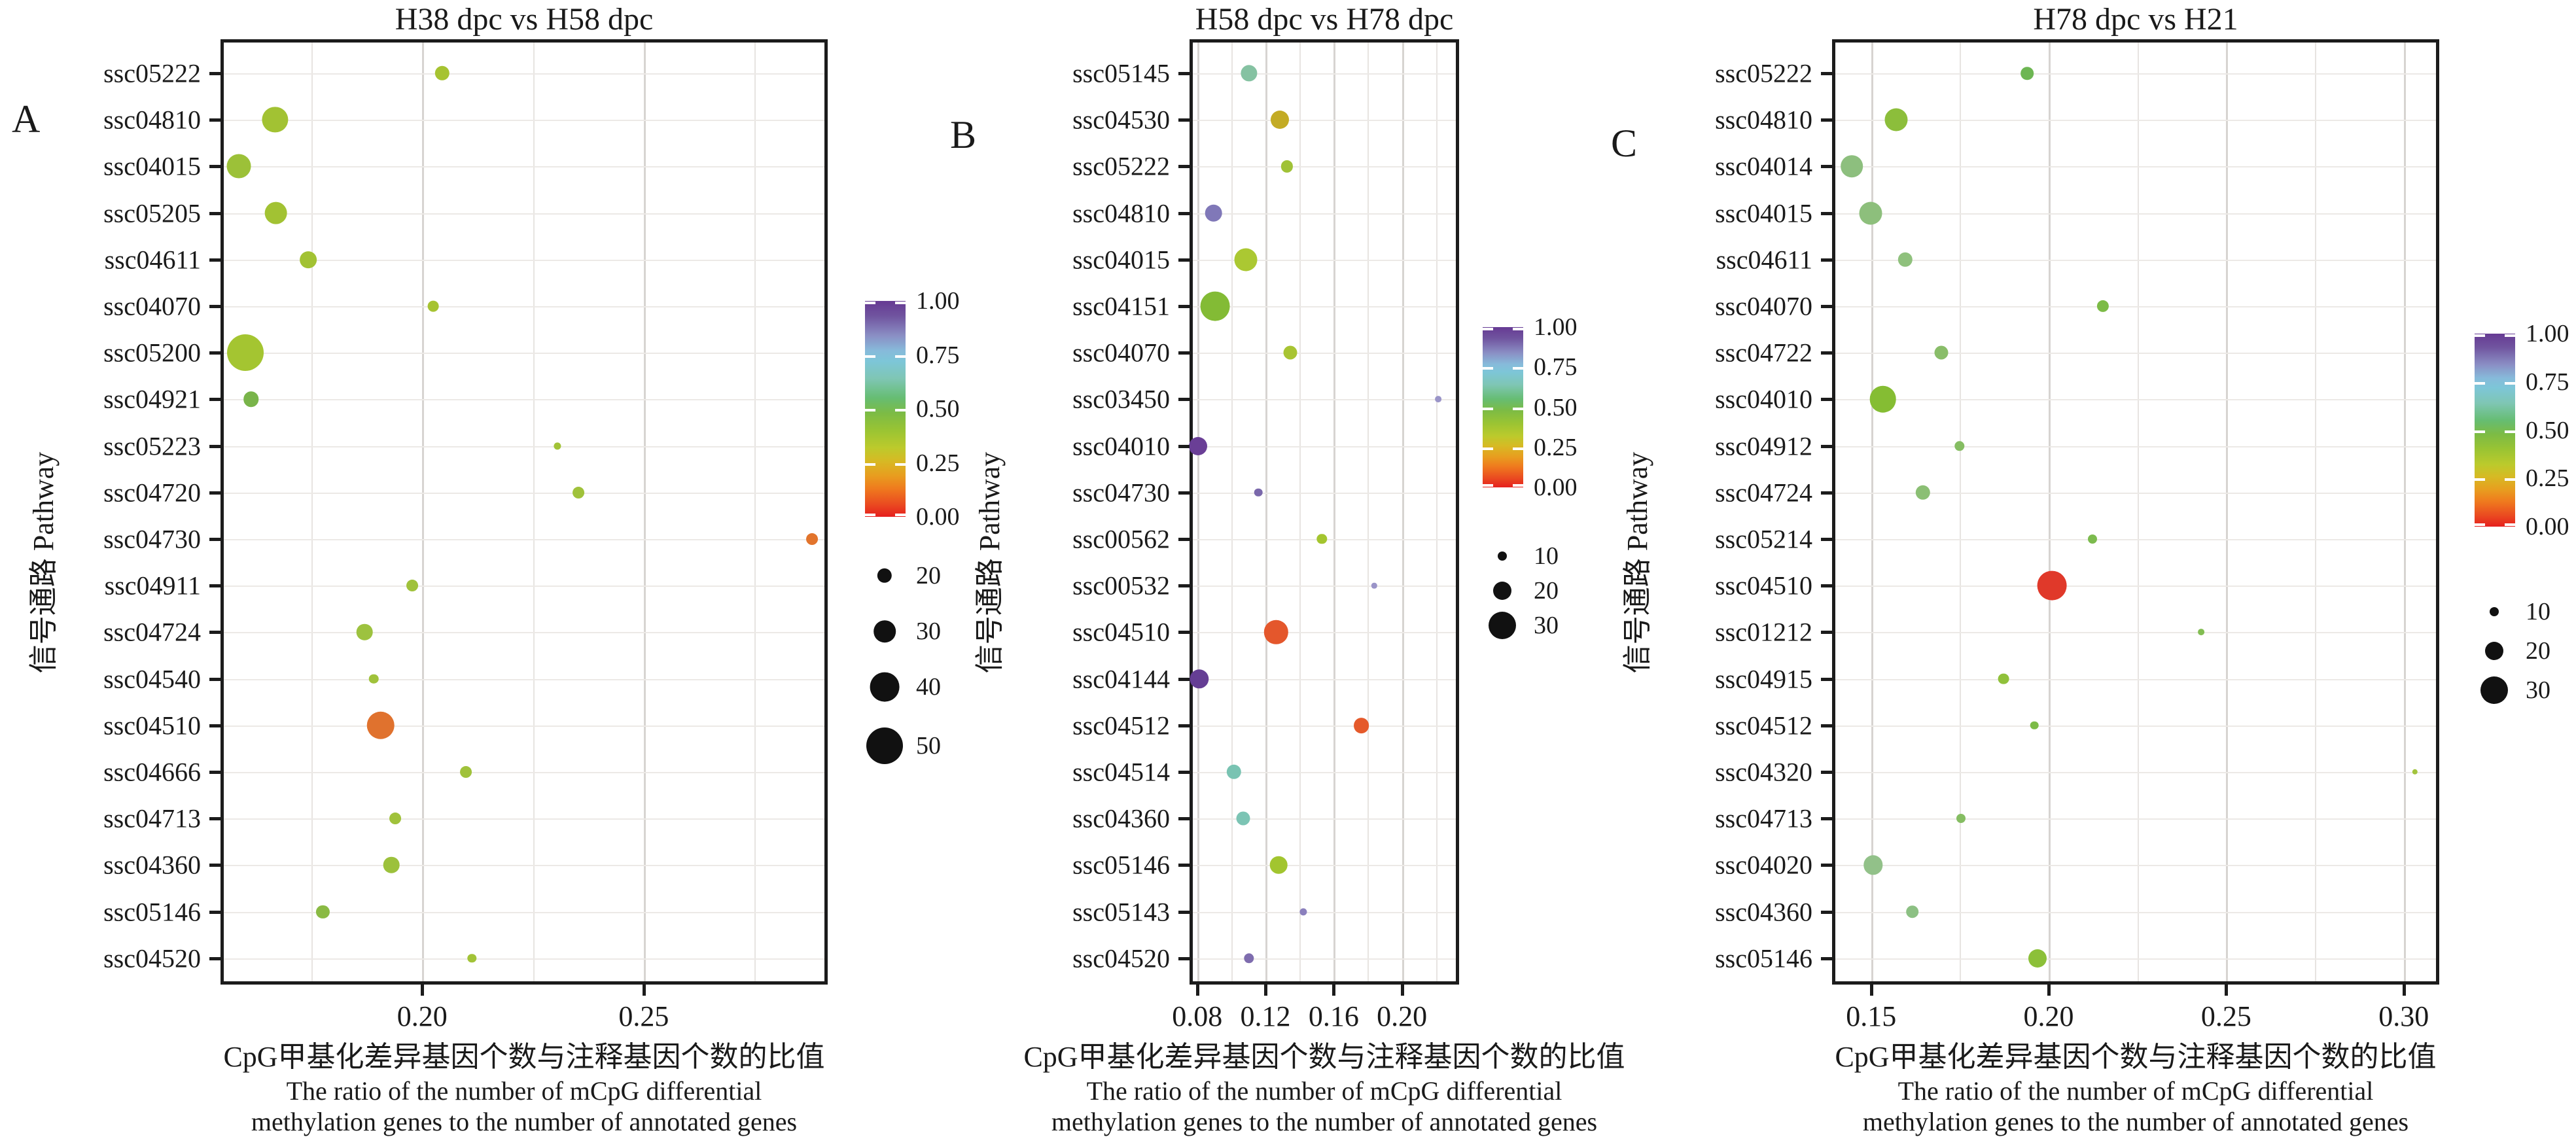 The image size is (2576, 1137). What do you see at coordinates (524, 1057) in the screenshot?
I see `x-axis-title-cn: CpG甲基化差异基因个数与注释基因个数的比值` at bounding box center [524, 1057].